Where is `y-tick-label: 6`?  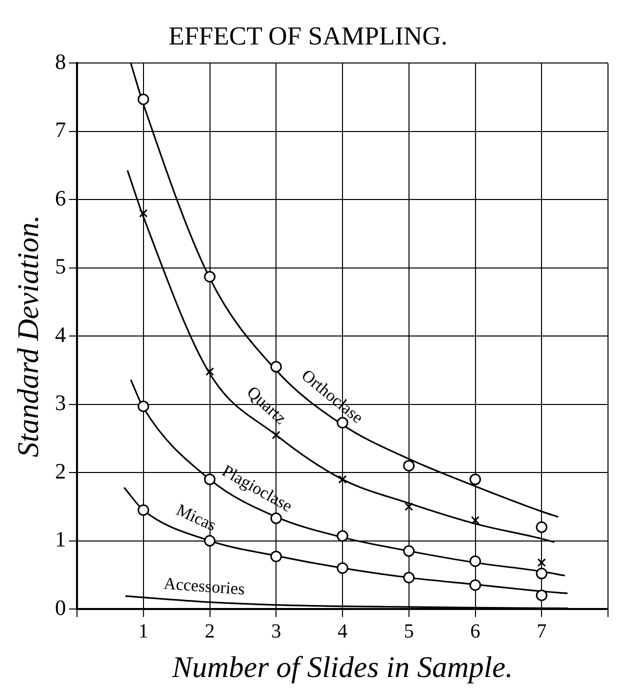 y-tick-label: 6 is located at coordinates (60, 197).